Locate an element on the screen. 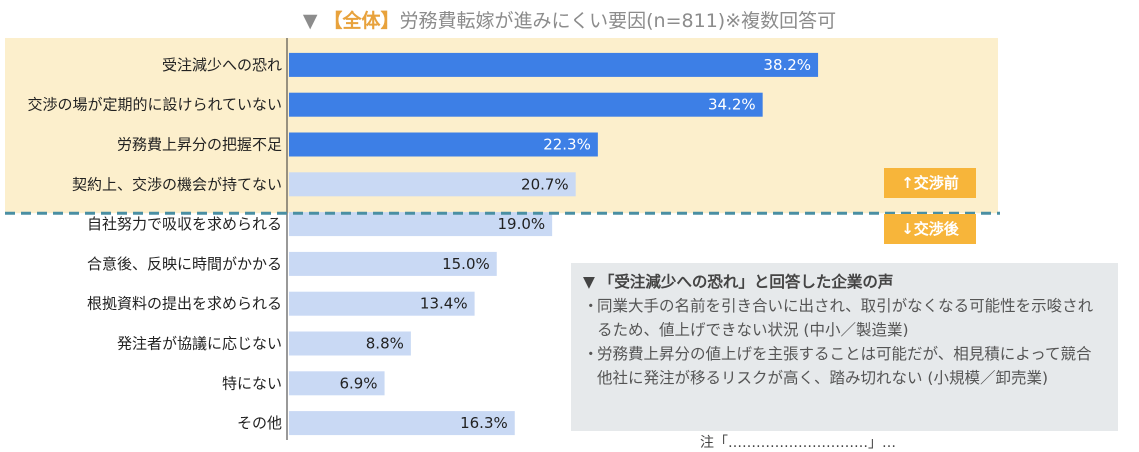 The height and width of the screenshot is (452, 1139). value-label: 15.0% is located at coordinates (466, 264).